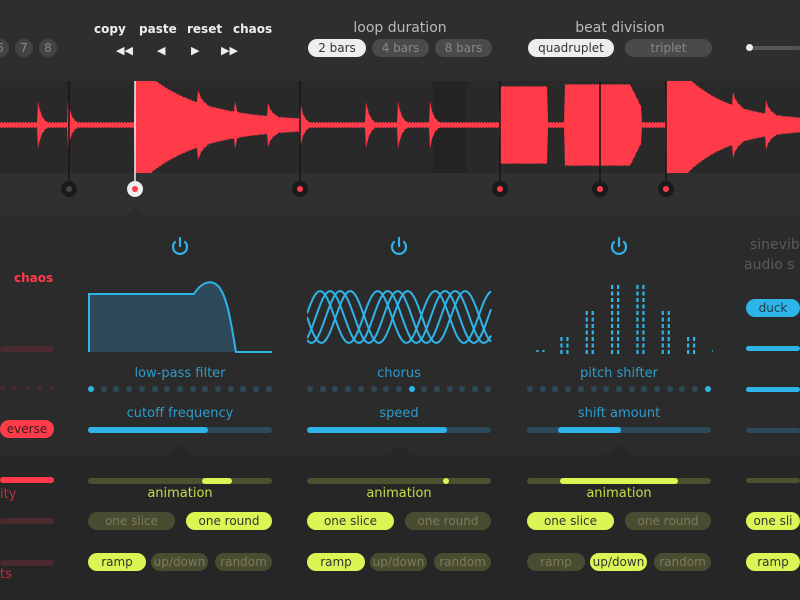 Image resolution: width=800 pixels, height=600 pixels. What do you see at coordinates (34, 278) in the screenshot?
I see `left-chaos-label: chaos` at bounding box center [34, 278].